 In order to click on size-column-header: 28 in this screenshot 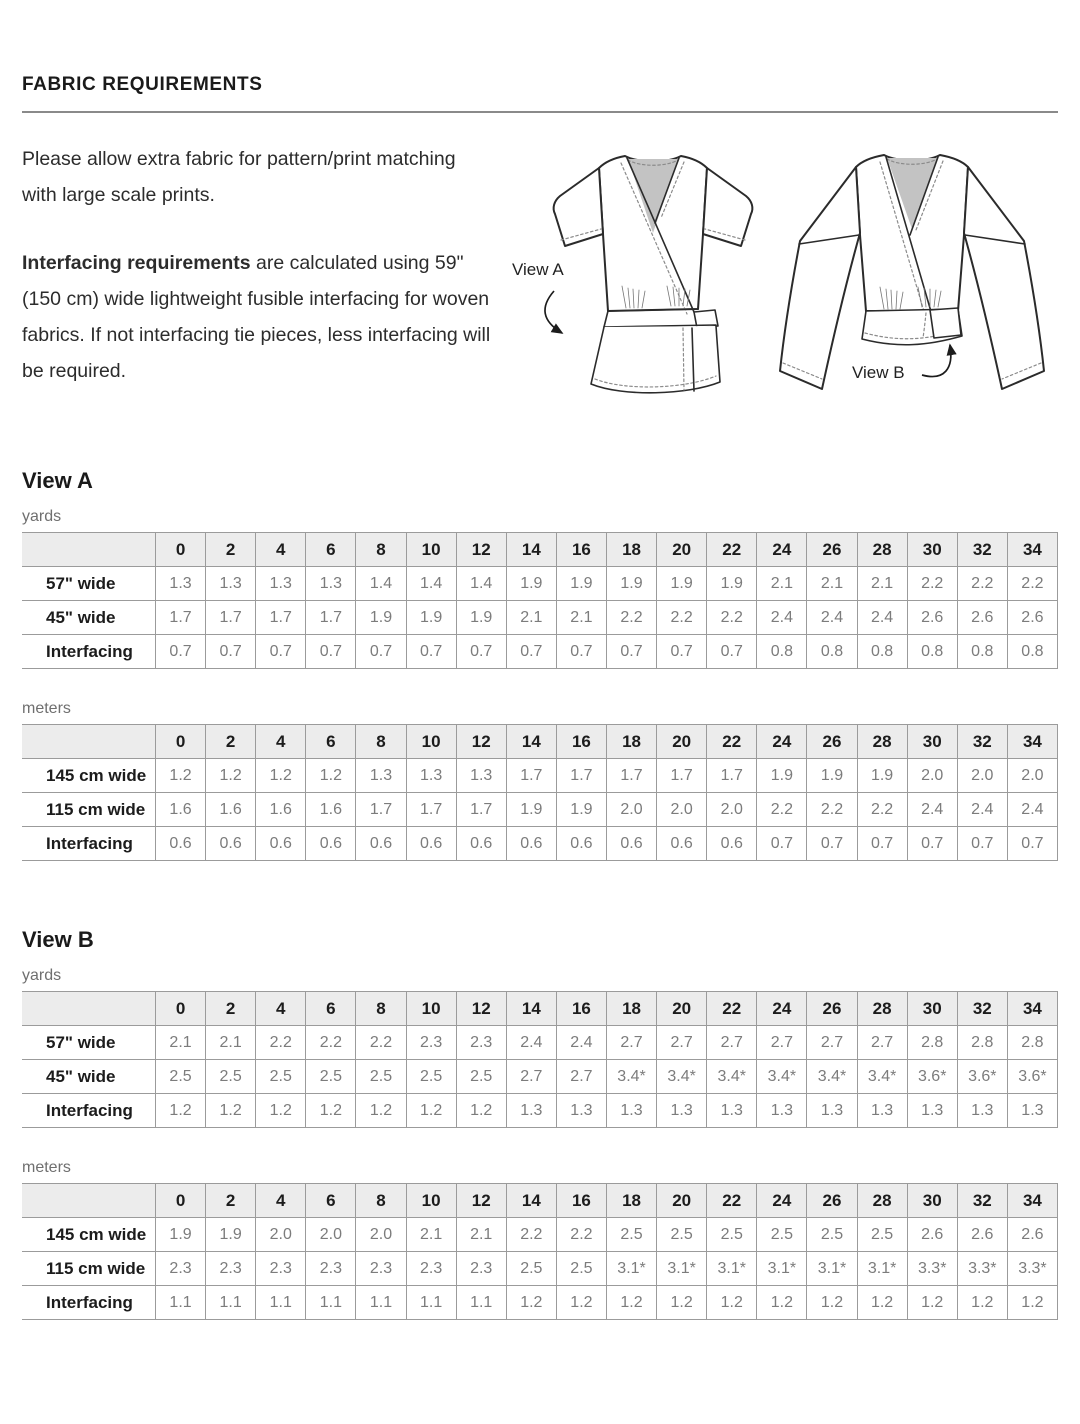, I will do `click(882, 1200)`.